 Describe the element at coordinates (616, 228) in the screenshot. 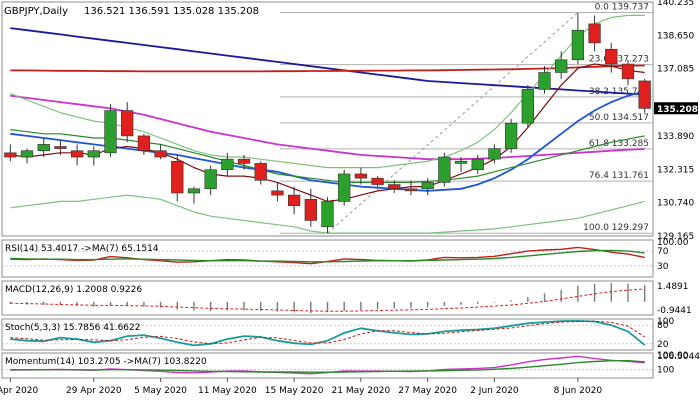

I see `fib-level-label: 100.0 129.297` at that location.